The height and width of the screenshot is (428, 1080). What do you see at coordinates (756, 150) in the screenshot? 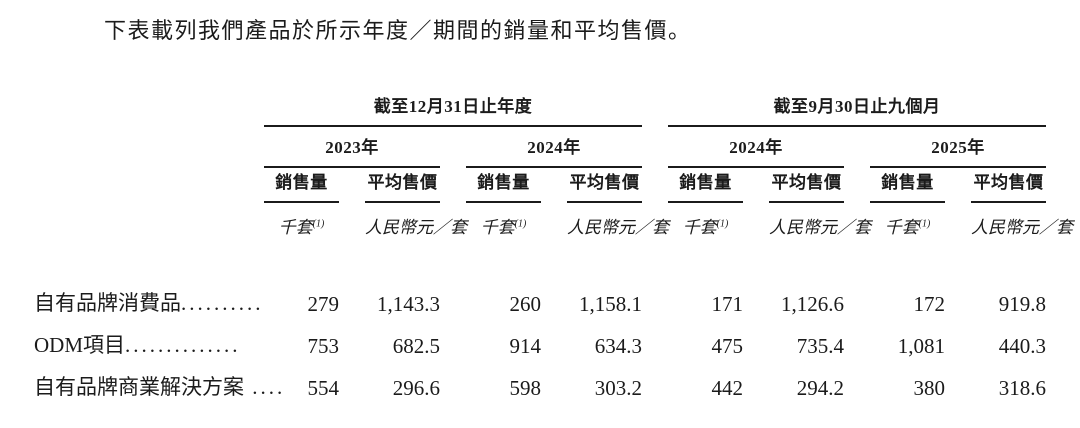
I see `year-2024-9m-label: 2024年` at bounding box center [756, 150].